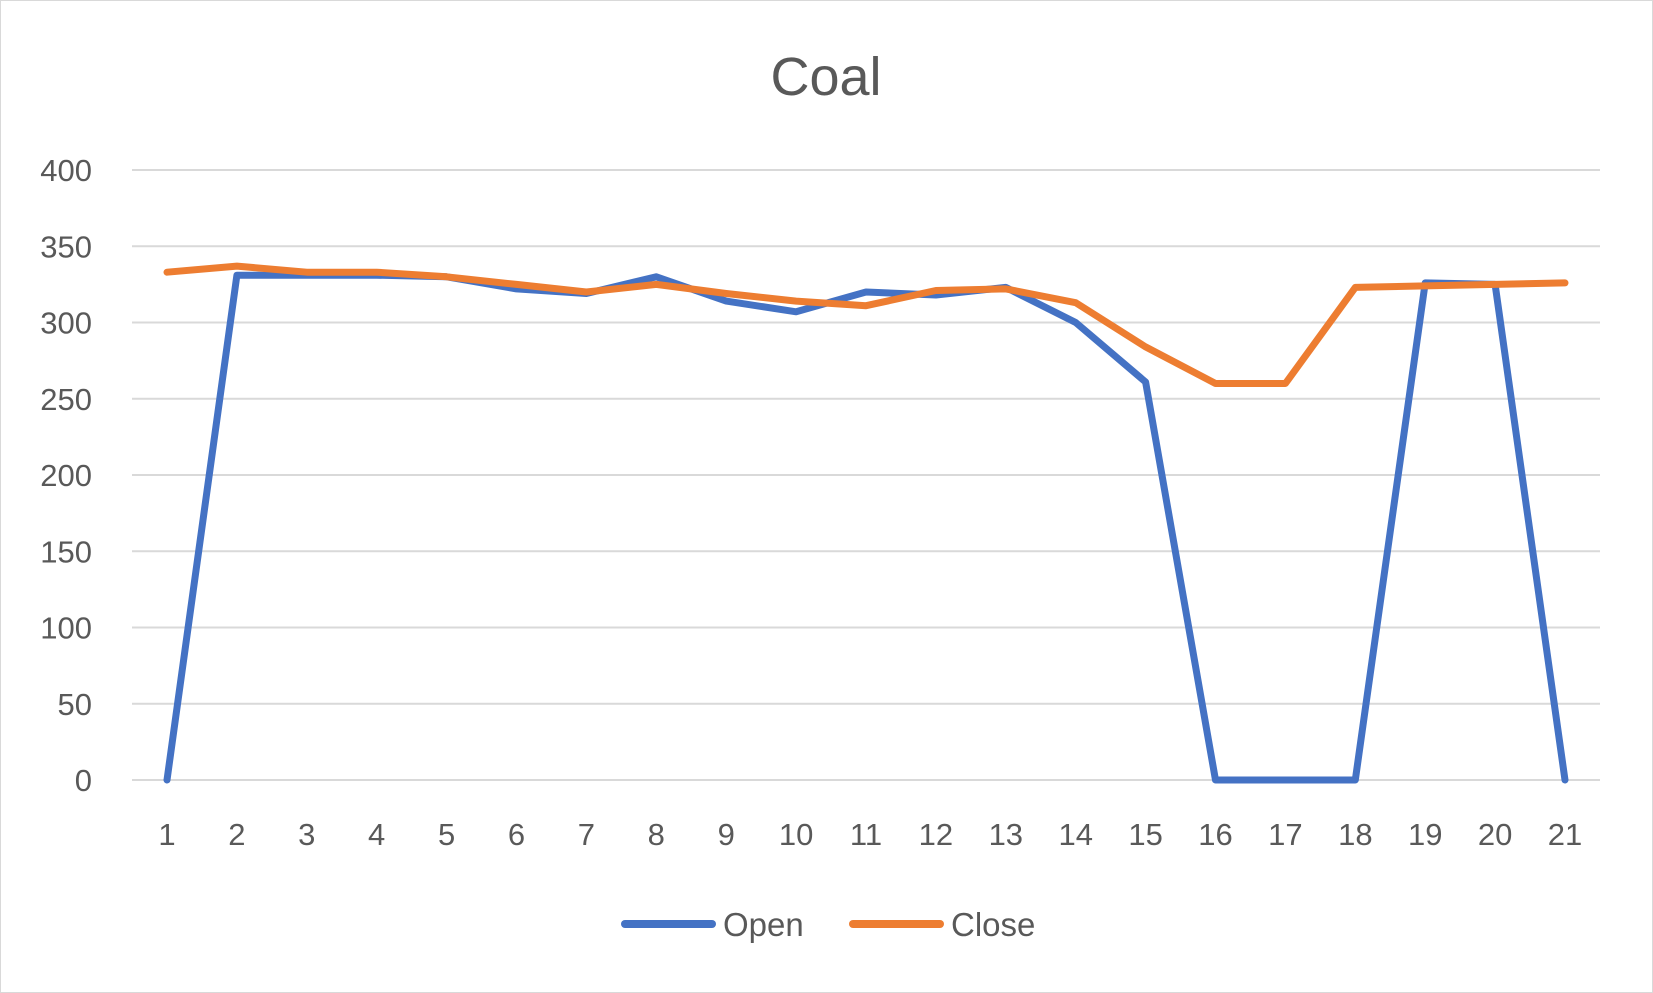 This screenshot has height=993, width=1653. I want to click on x-tick-label: 18, so click(1355, 834).